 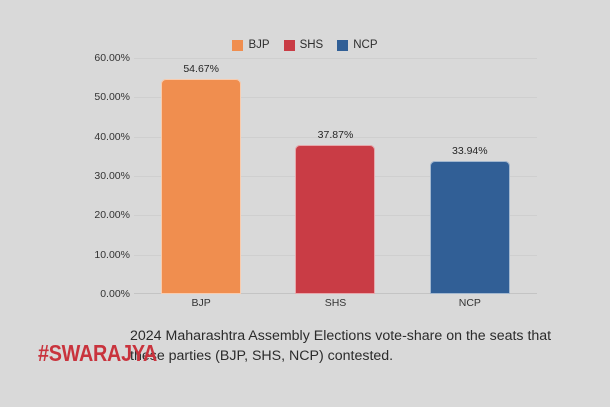 I want to click on bar-slot-shs: 37.87%, so click(x=335, y=176).